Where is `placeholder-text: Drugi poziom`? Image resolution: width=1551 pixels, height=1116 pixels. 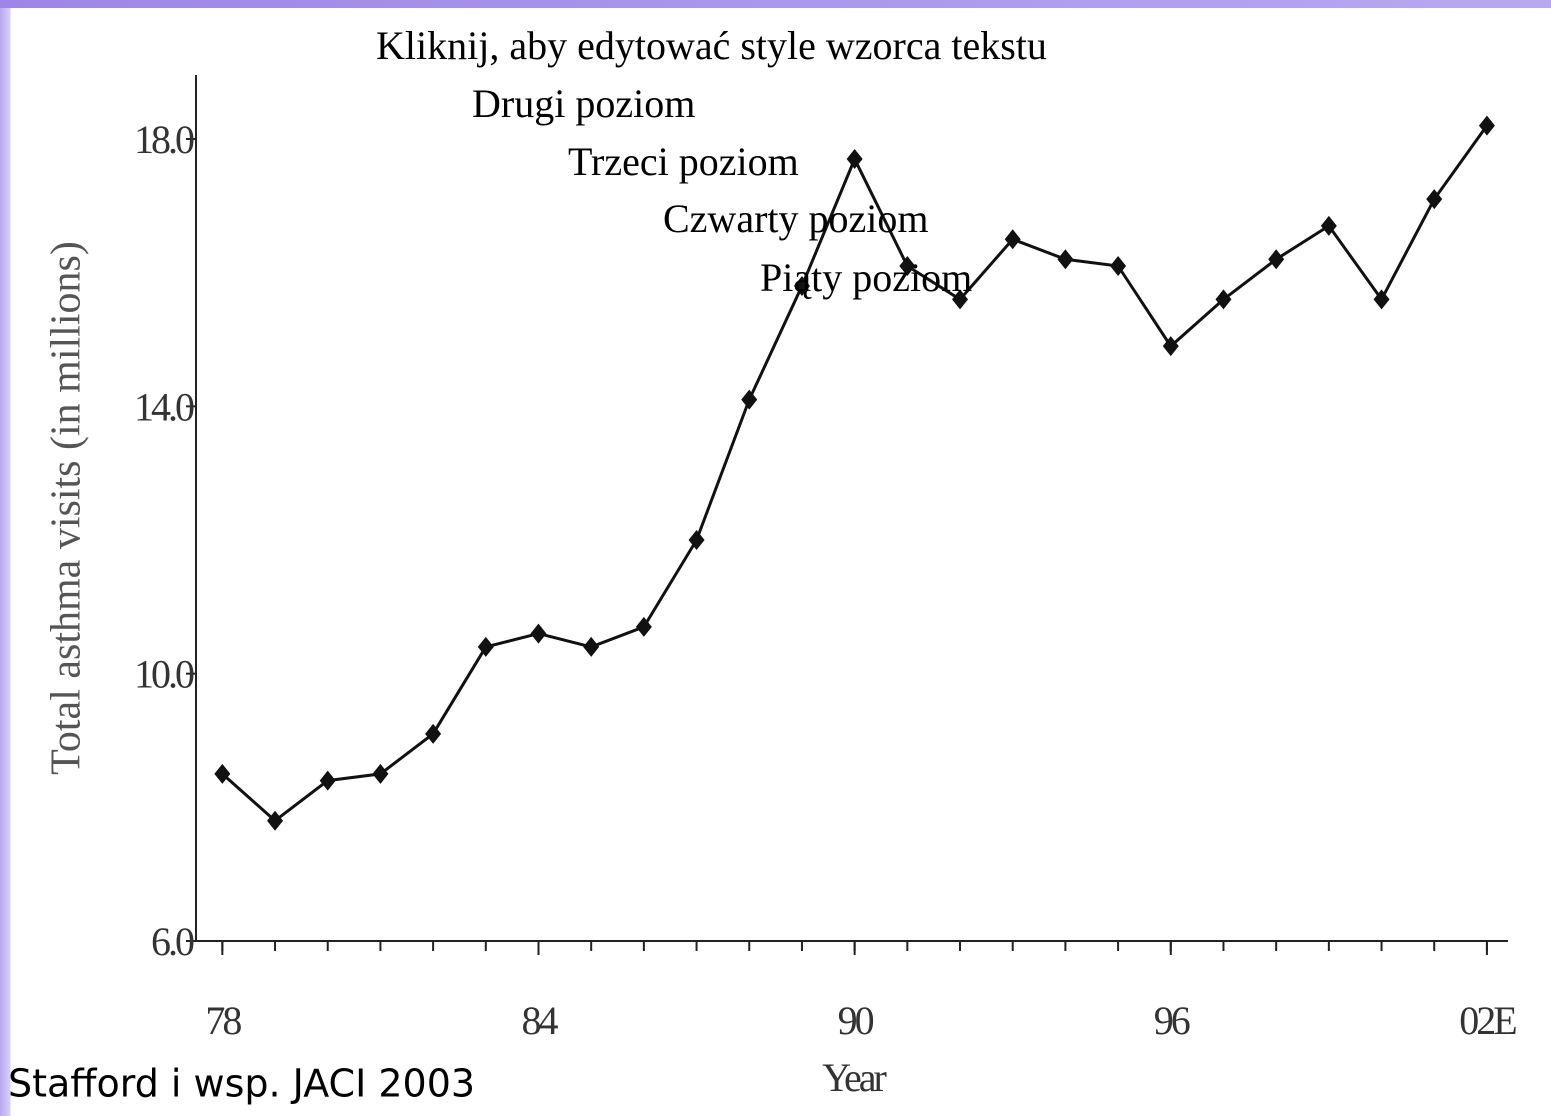 placeholder-text: Drugi poziom is located at coordinates (583, 103).